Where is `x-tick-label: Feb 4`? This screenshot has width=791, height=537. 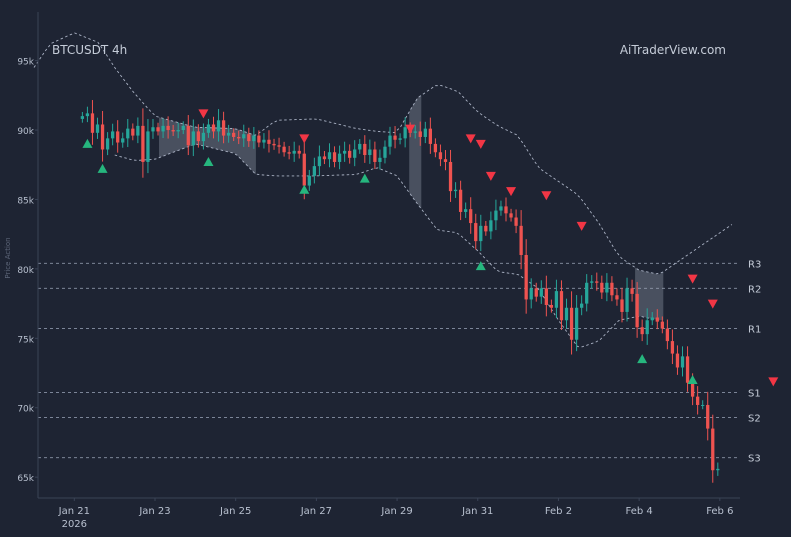 x-tick-label: Feb 4 is located at coordinates (639, 511).